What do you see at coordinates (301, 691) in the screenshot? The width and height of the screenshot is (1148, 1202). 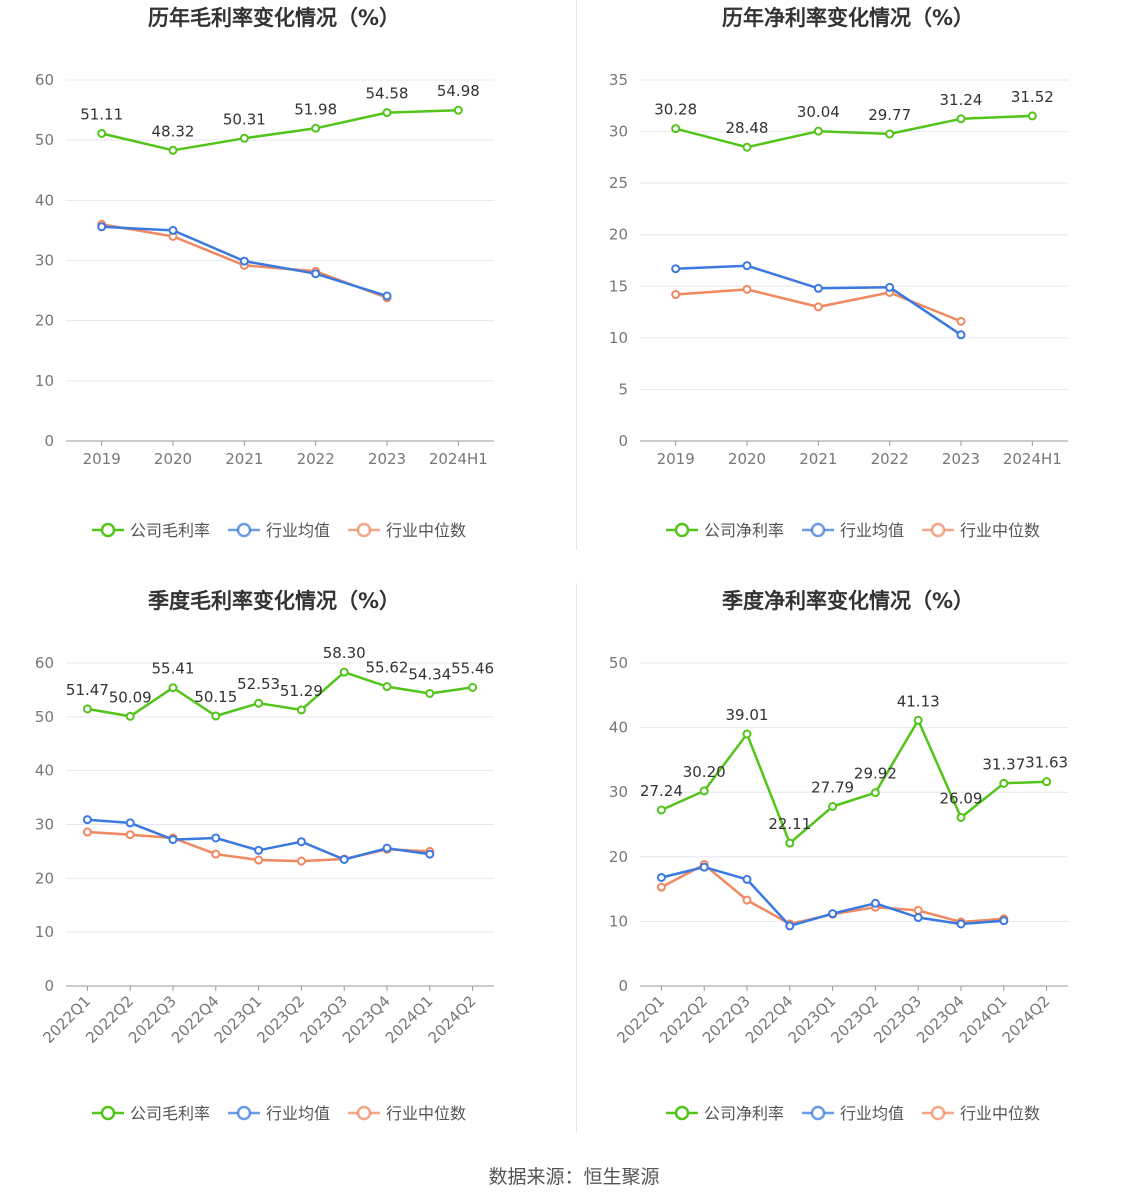 I see `data-label: 51.29` at bounding box center [301, 691].